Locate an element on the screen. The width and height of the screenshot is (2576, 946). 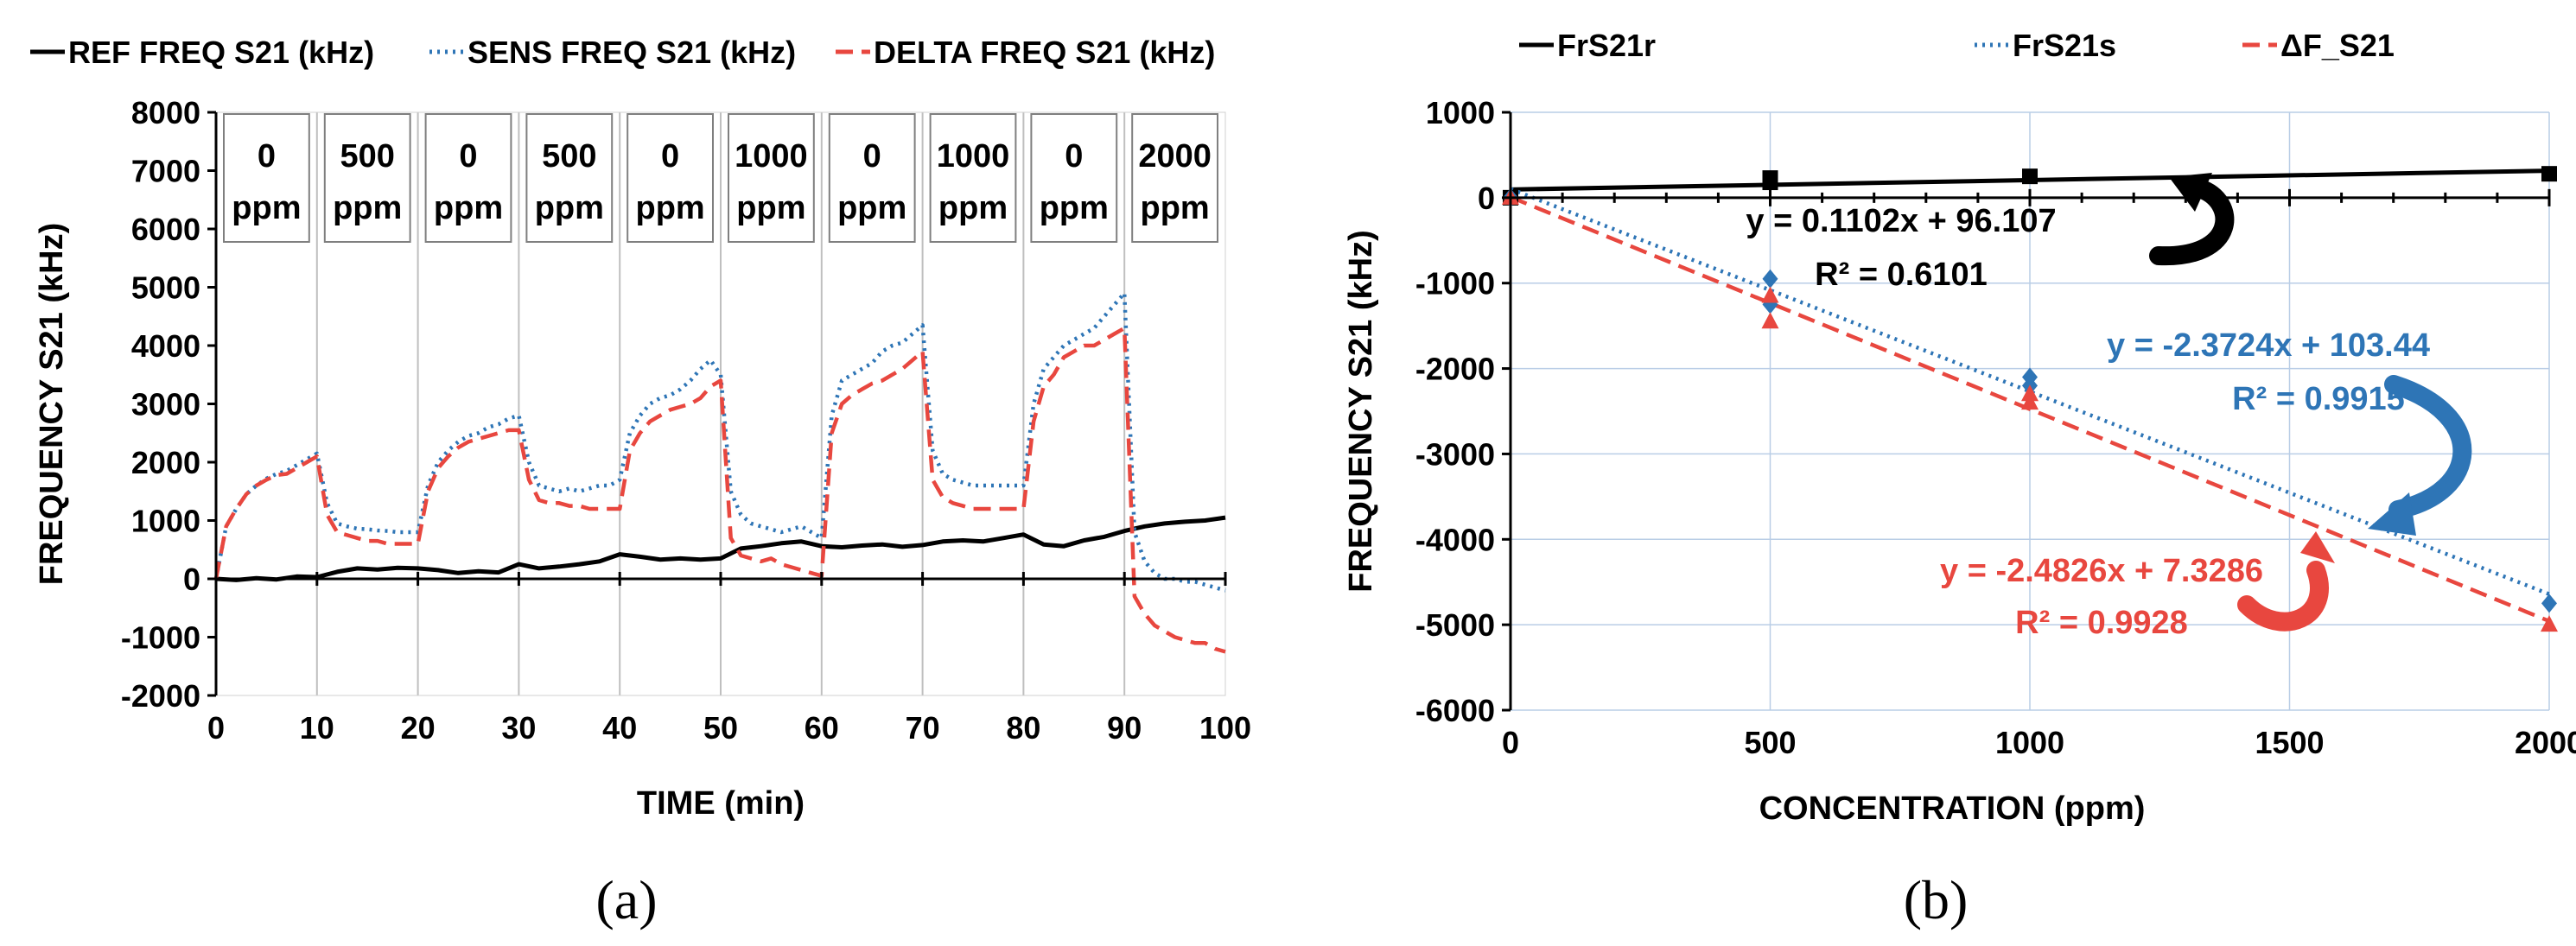
red-curved-arrow is located at coordinates (2283, 596).